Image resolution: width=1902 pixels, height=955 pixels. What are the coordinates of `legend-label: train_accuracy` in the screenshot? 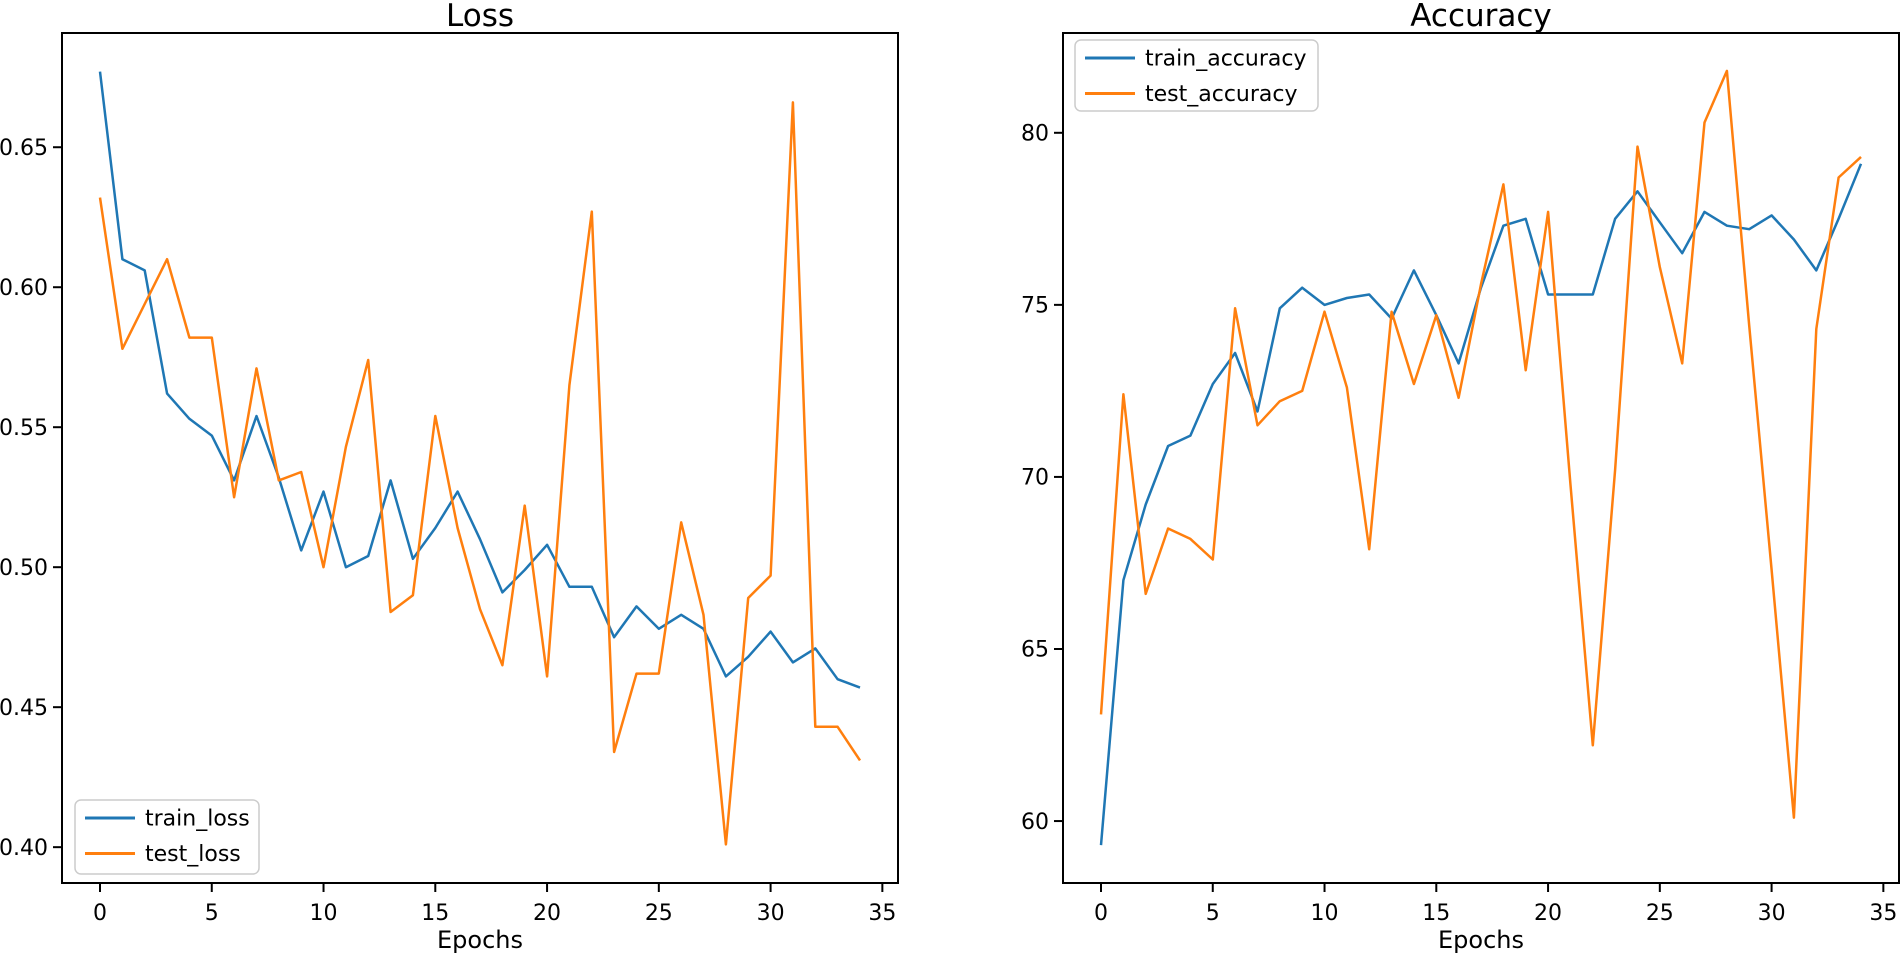 It's located at (1225, 59).